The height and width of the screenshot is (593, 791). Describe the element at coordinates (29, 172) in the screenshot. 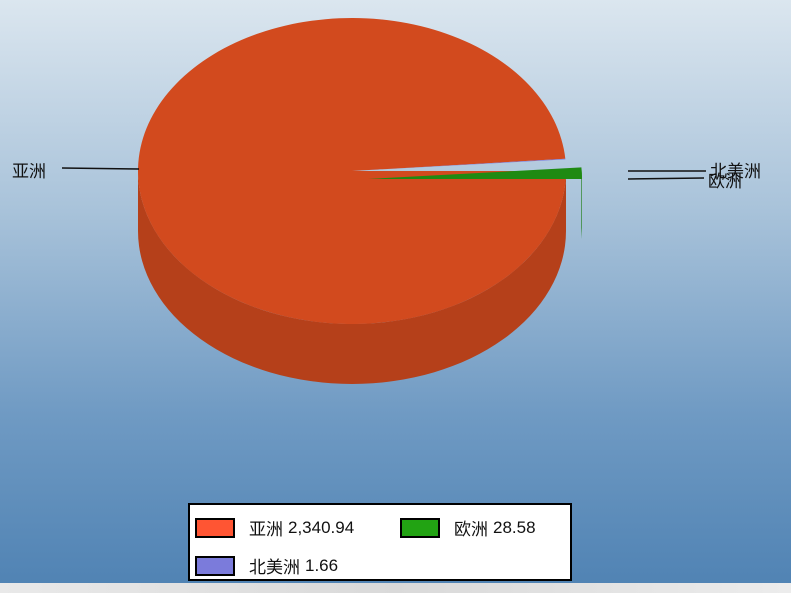

I see `pie-label-asia: 亚洲` at that location.